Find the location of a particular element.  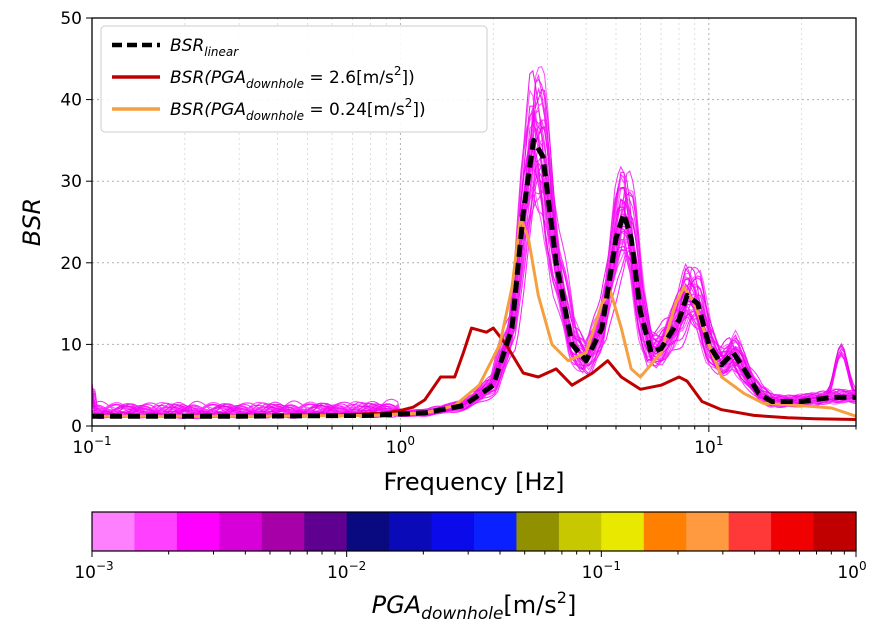

colorbar-tick-label: 10⁻² is located at coordinates (346, 571).